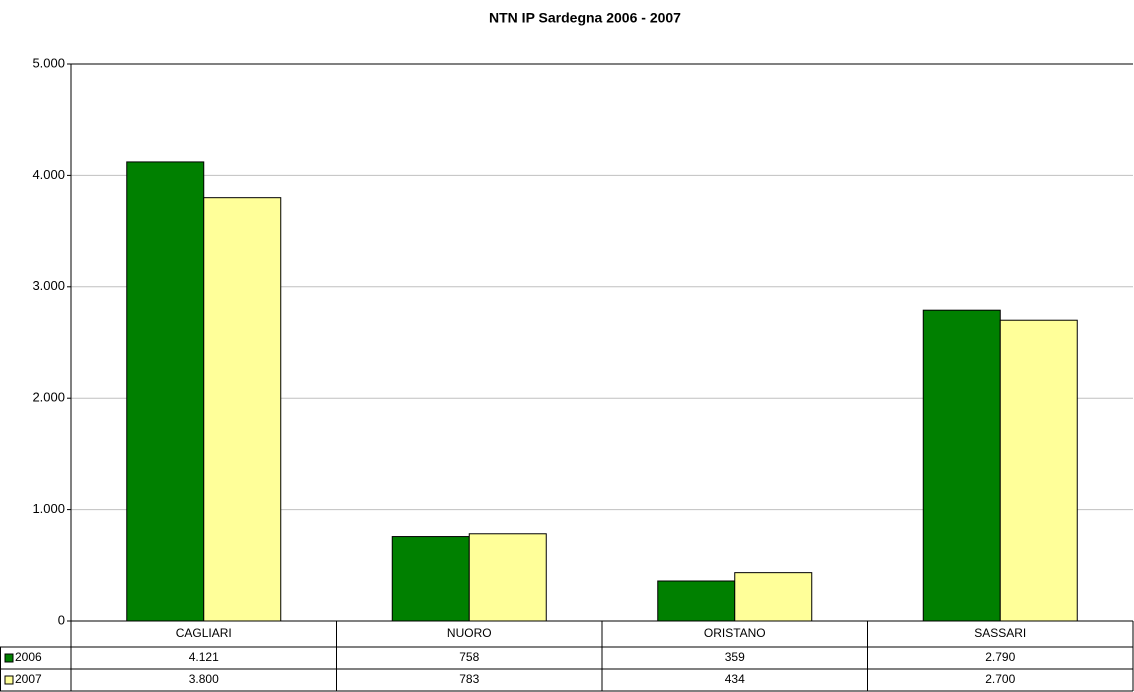  I want to click on data-label: 2.700, so click(1000, 679).